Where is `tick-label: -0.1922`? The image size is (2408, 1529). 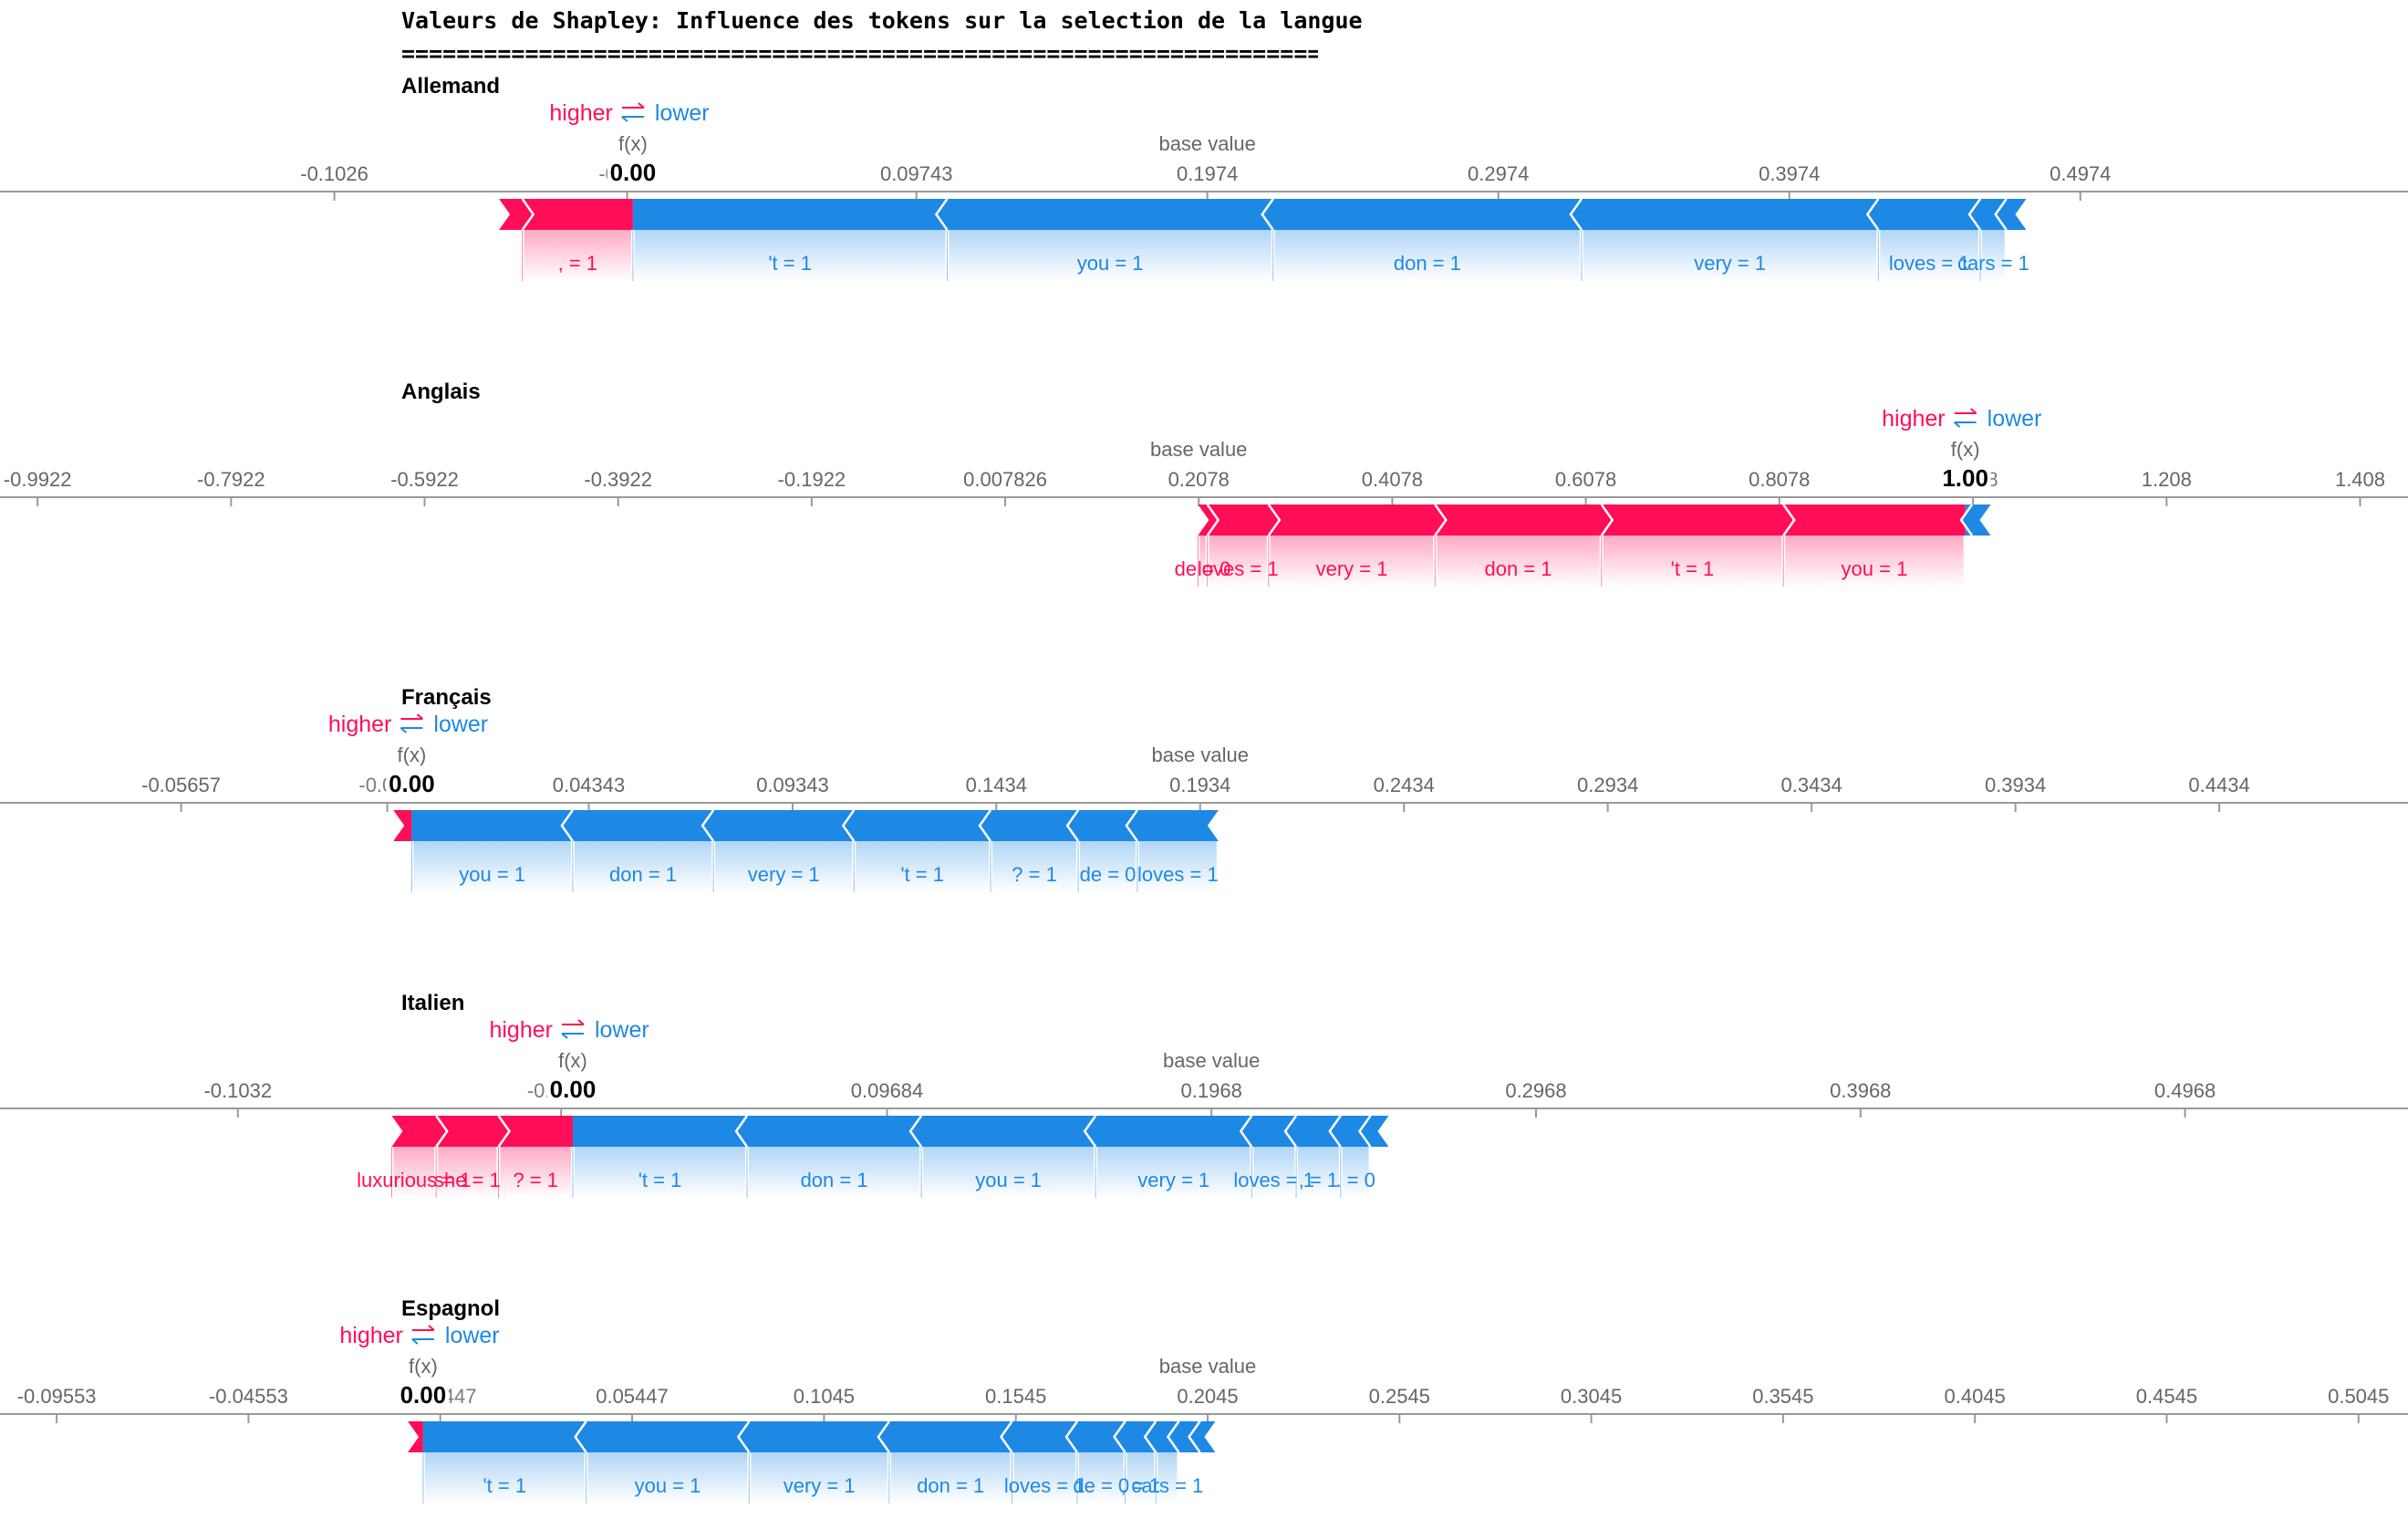
tick-label: -0.1922 is located at coordinates (812, 480).